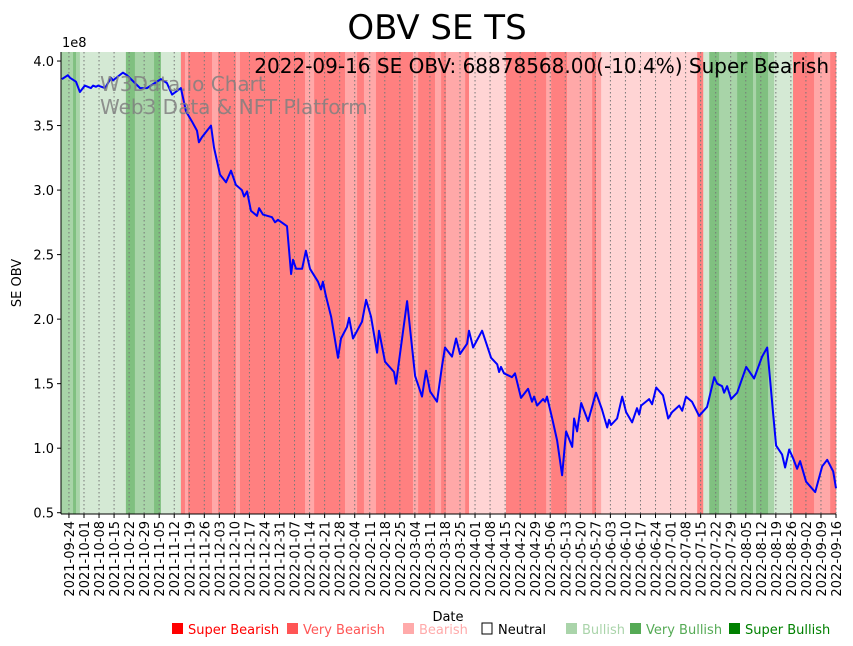  I want to click on y-tick-label: 0.5, so click(43, 514).